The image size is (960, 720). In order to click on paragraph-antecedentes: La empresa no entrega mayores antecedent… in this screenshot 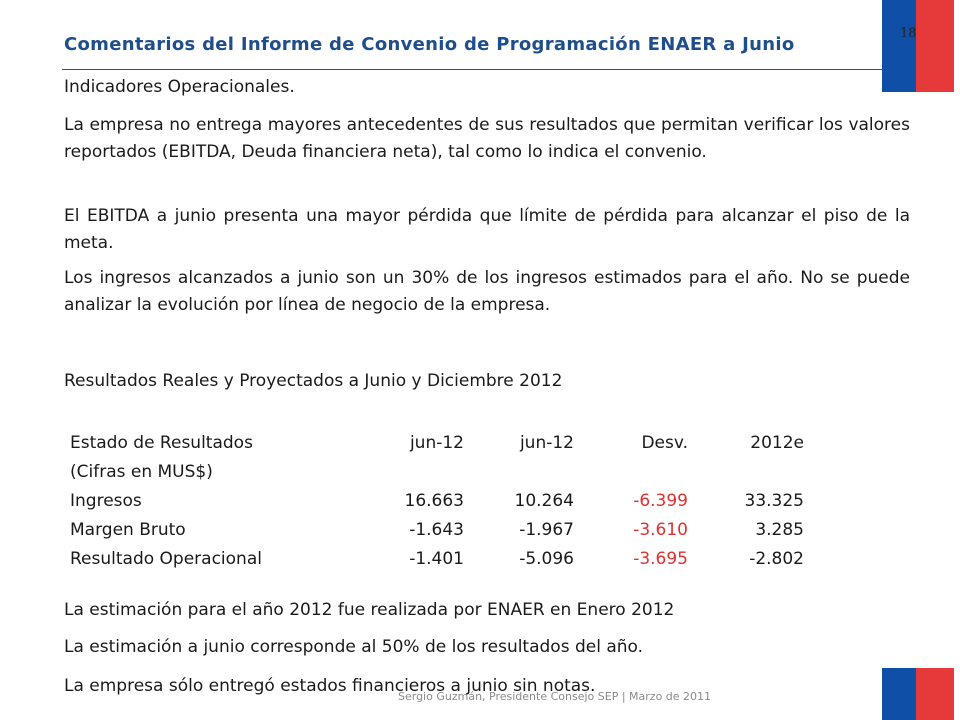, I will do `click(487, 138)`.